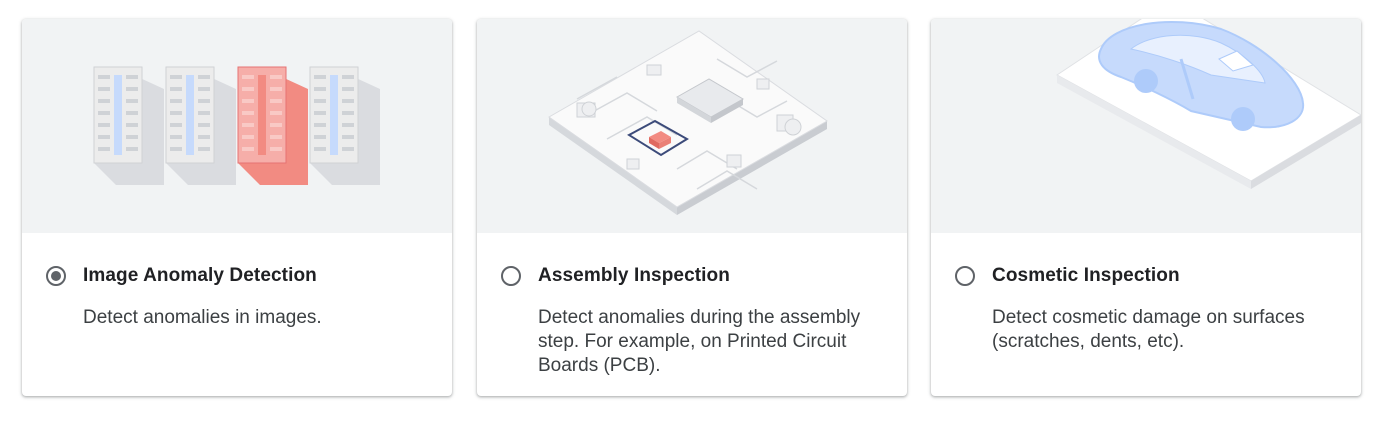  Describe the element at coordinates (202, 317) in the screenshot. I see `option-description: Detect anomalies in images.` at that location.